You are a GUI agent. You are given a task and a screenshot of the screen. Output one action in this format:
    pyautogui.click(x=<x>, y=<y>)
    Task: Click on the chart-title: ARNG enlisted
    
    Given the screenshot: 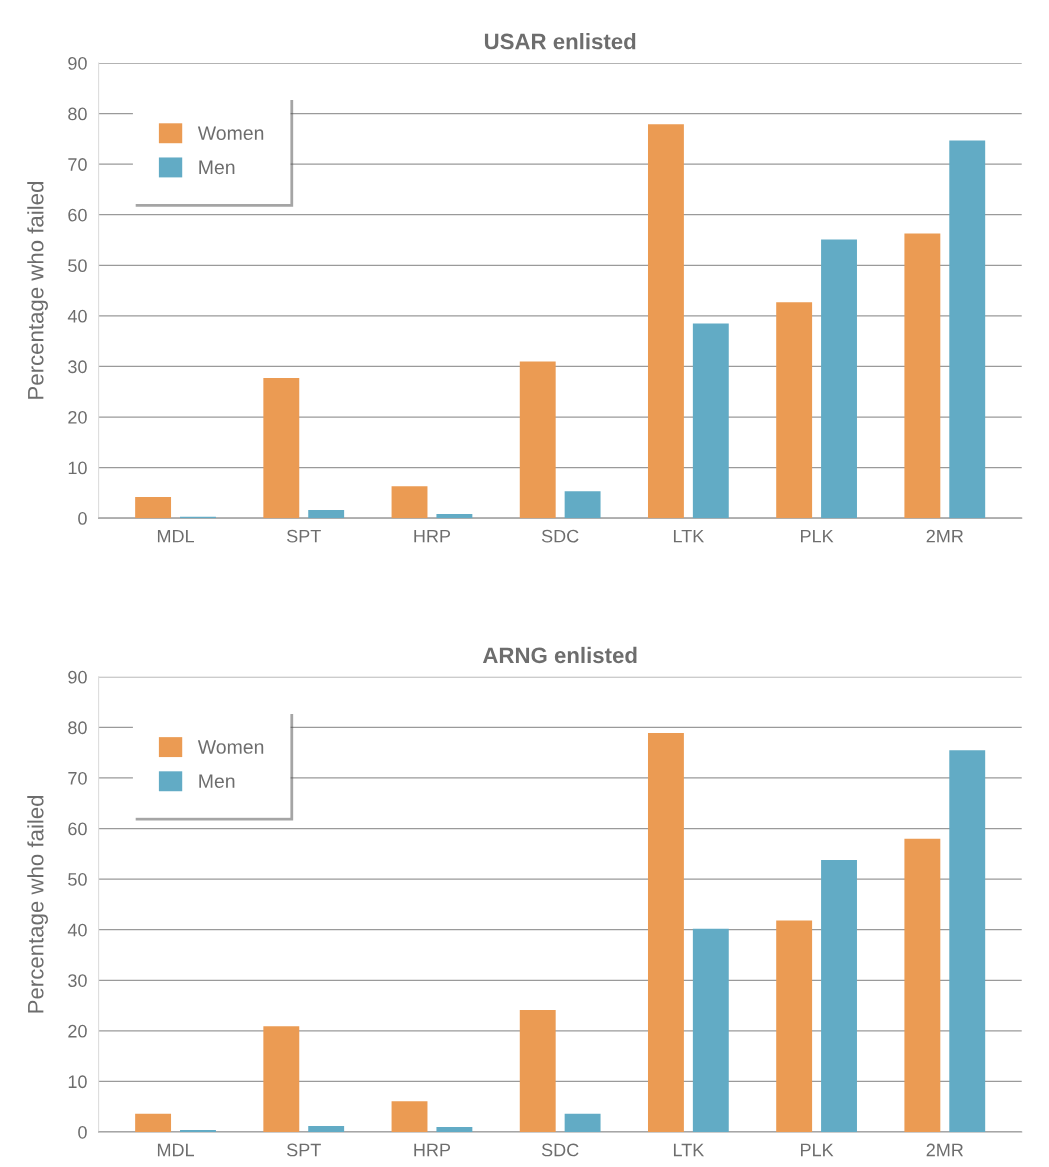 What is the action you would take?
    pyautogui.click(x=559, y=655)
    